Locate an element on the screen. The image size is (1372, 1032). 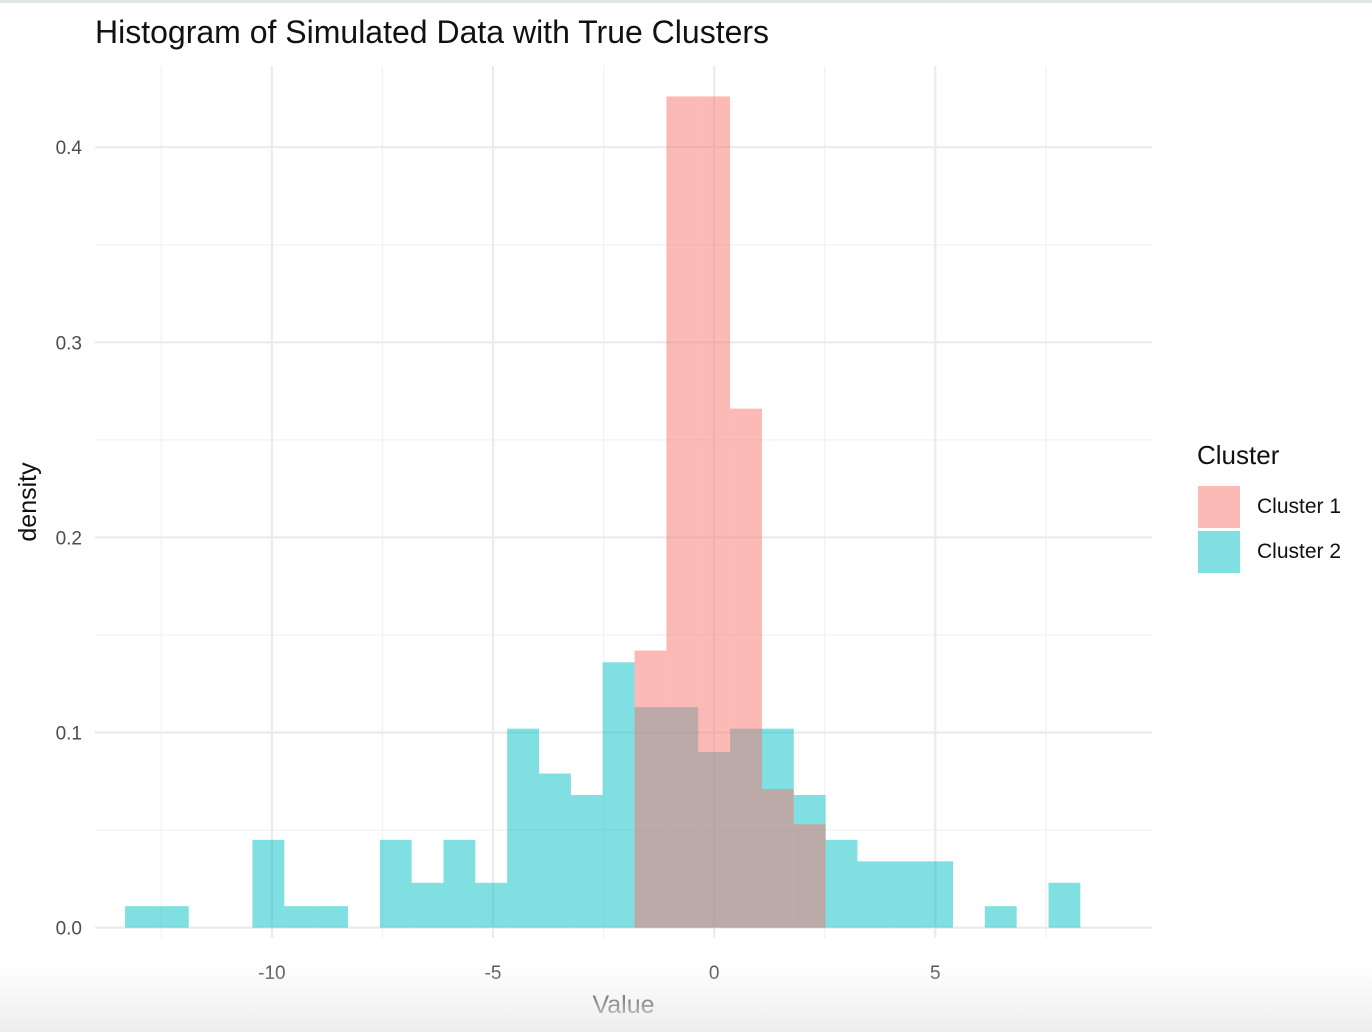
y-tick-label: 0.4 is located at coordinates (69, 148).